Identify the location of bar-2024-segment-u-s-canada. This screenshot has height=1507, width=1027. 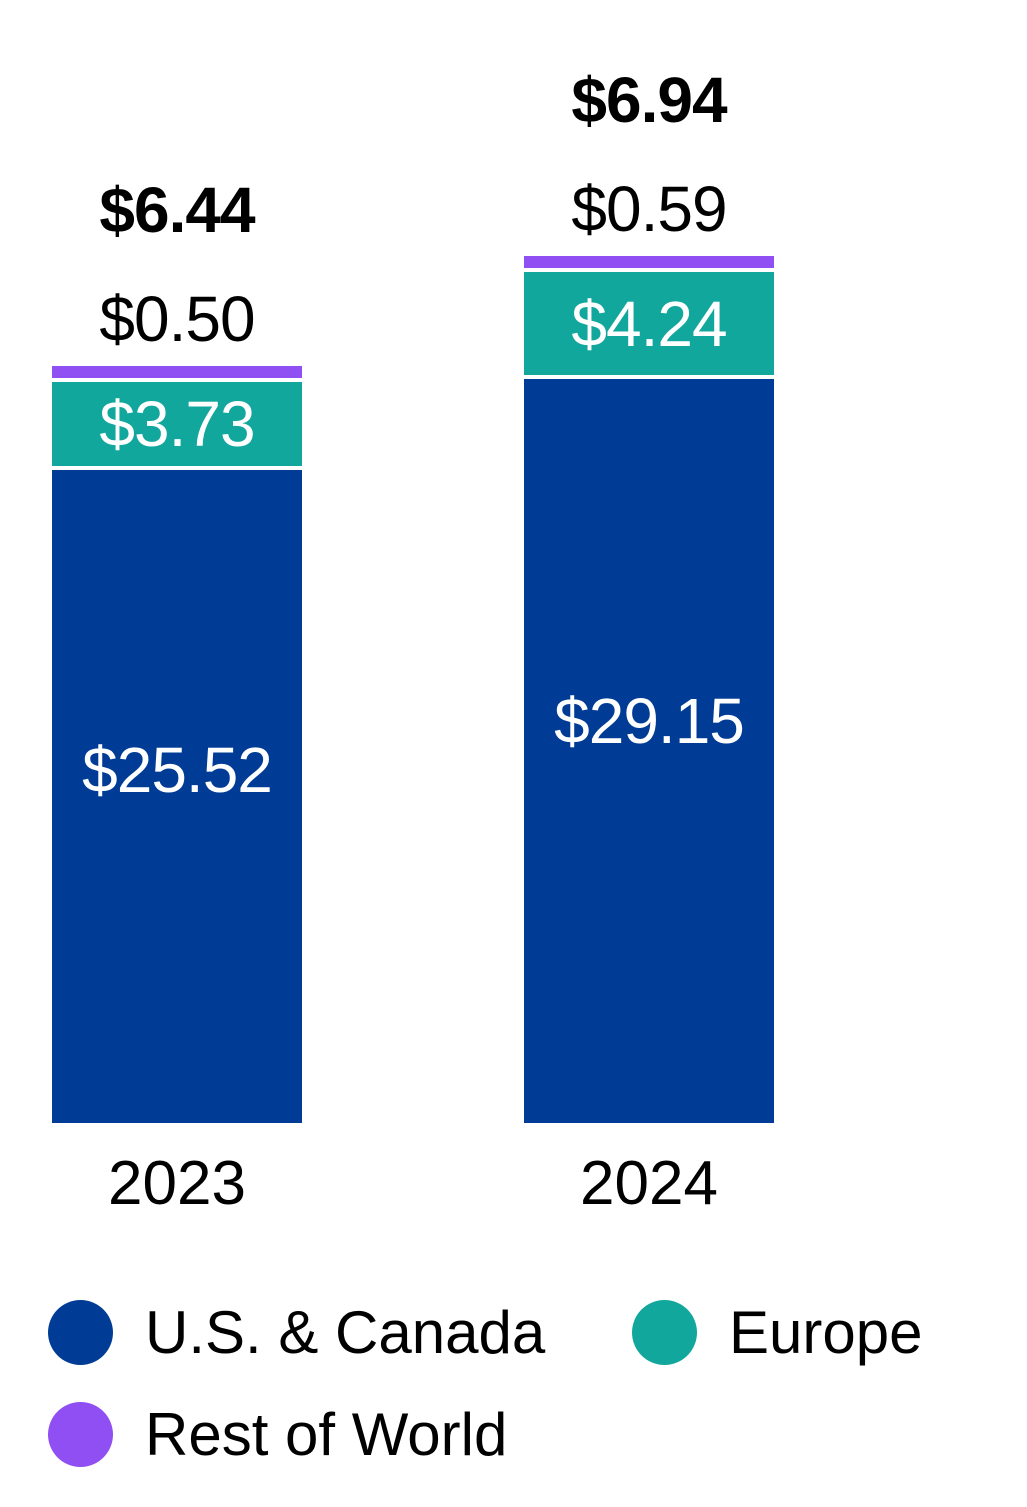
(649, 751).